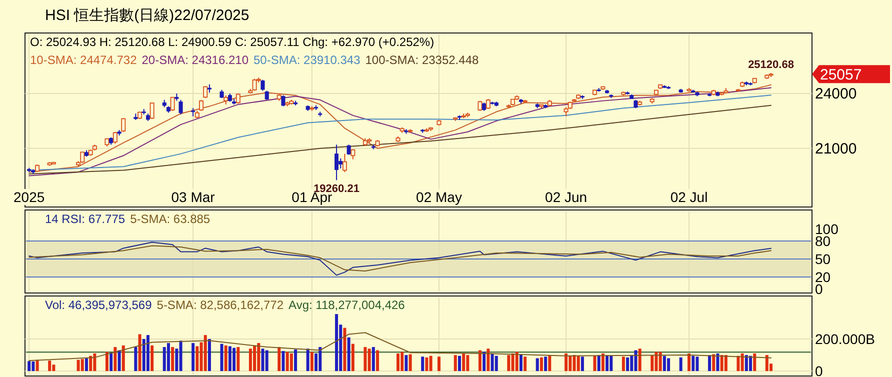 Image resolution: width=892 pixels, height=377 pixels. I want to click on y-tick-label: 50, so click(823, 258).